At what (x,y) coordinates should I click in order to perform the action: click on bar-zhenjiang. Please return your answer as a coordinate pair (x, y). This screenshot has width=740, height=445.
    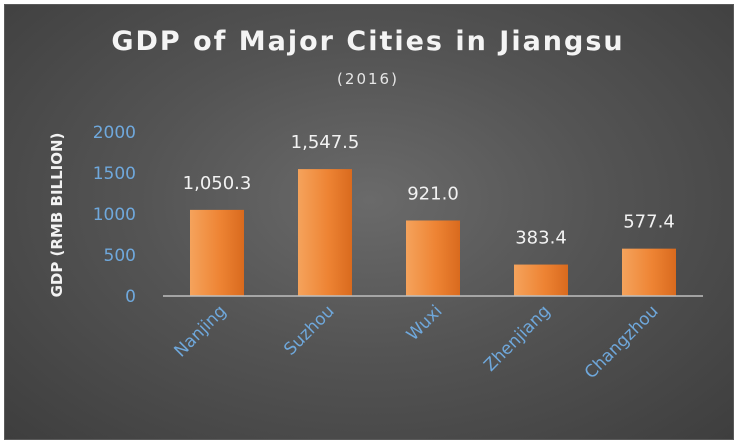
    Looking at the image, I should click on (541, 280).